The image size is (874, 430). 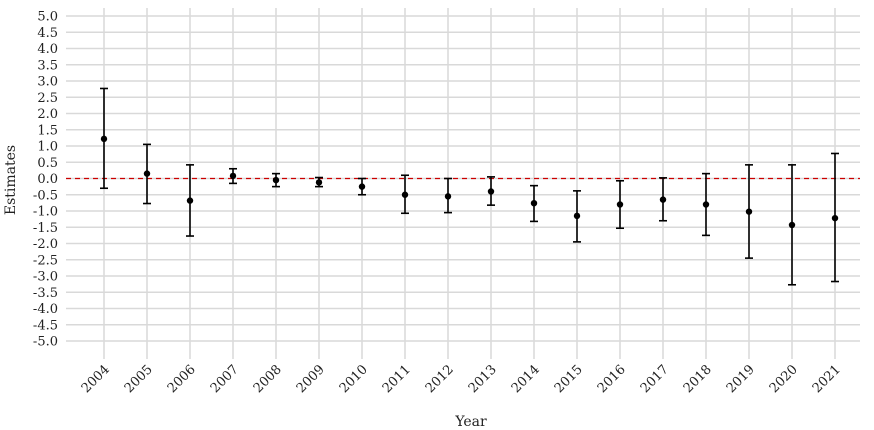 I want to click on y-tick-label: -1.0, so click(x=45, y=212).